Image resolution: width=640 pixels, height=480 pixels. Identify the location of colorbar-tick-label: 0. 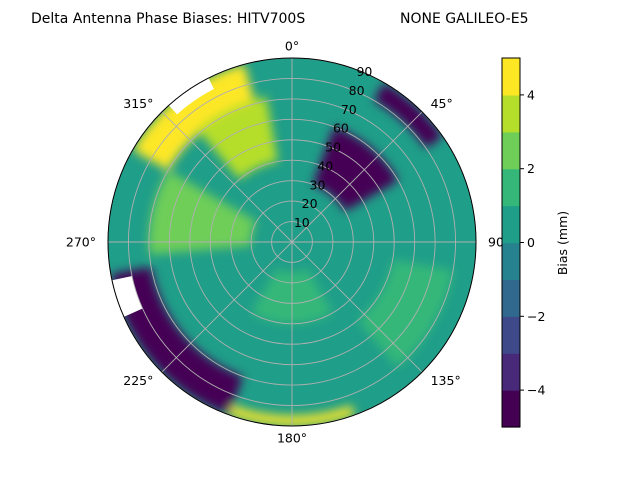
(531, 242).